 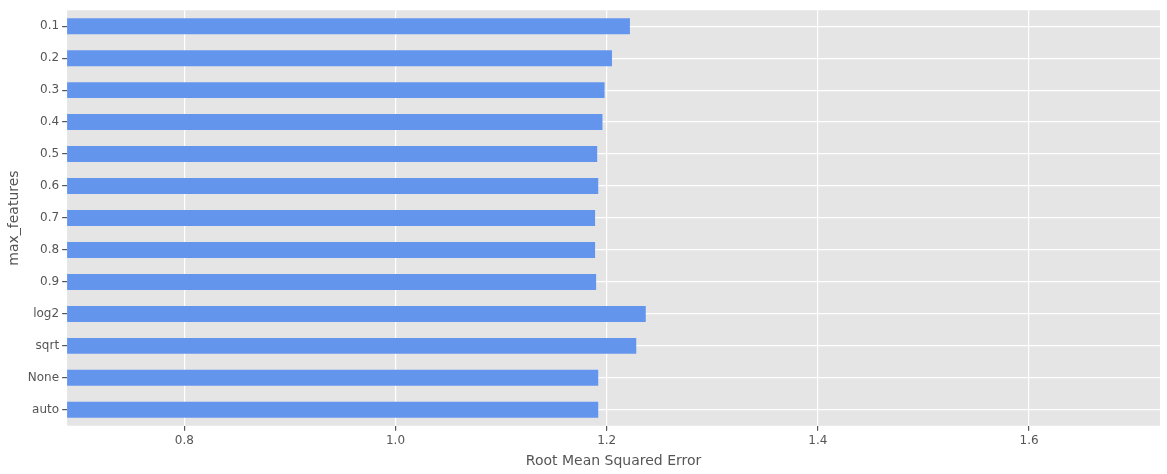 I want to click on x-axis-title: Root Mean Squared Error, so click(x=613, y=460).